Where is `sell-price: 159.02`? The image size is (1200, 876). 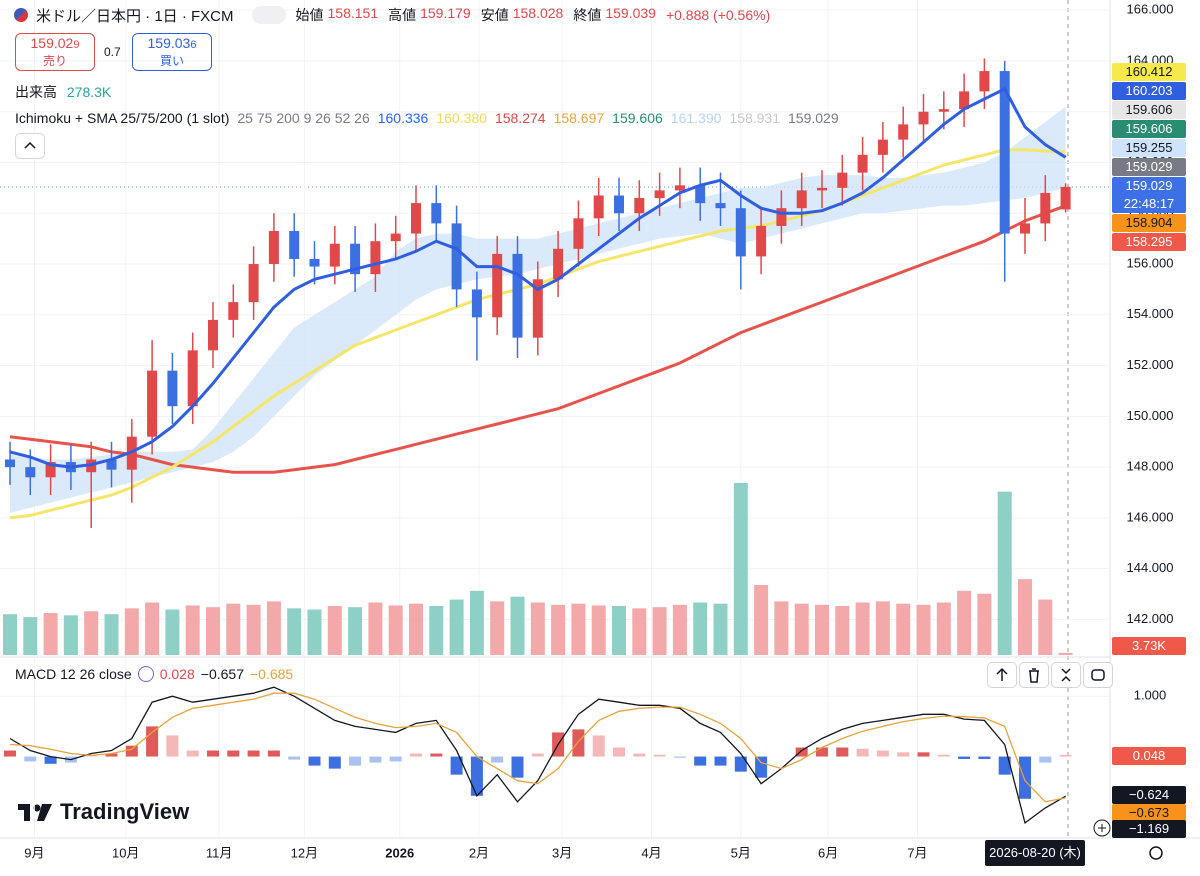
sell-price: 159.02 is located at coordinates (52, 43).